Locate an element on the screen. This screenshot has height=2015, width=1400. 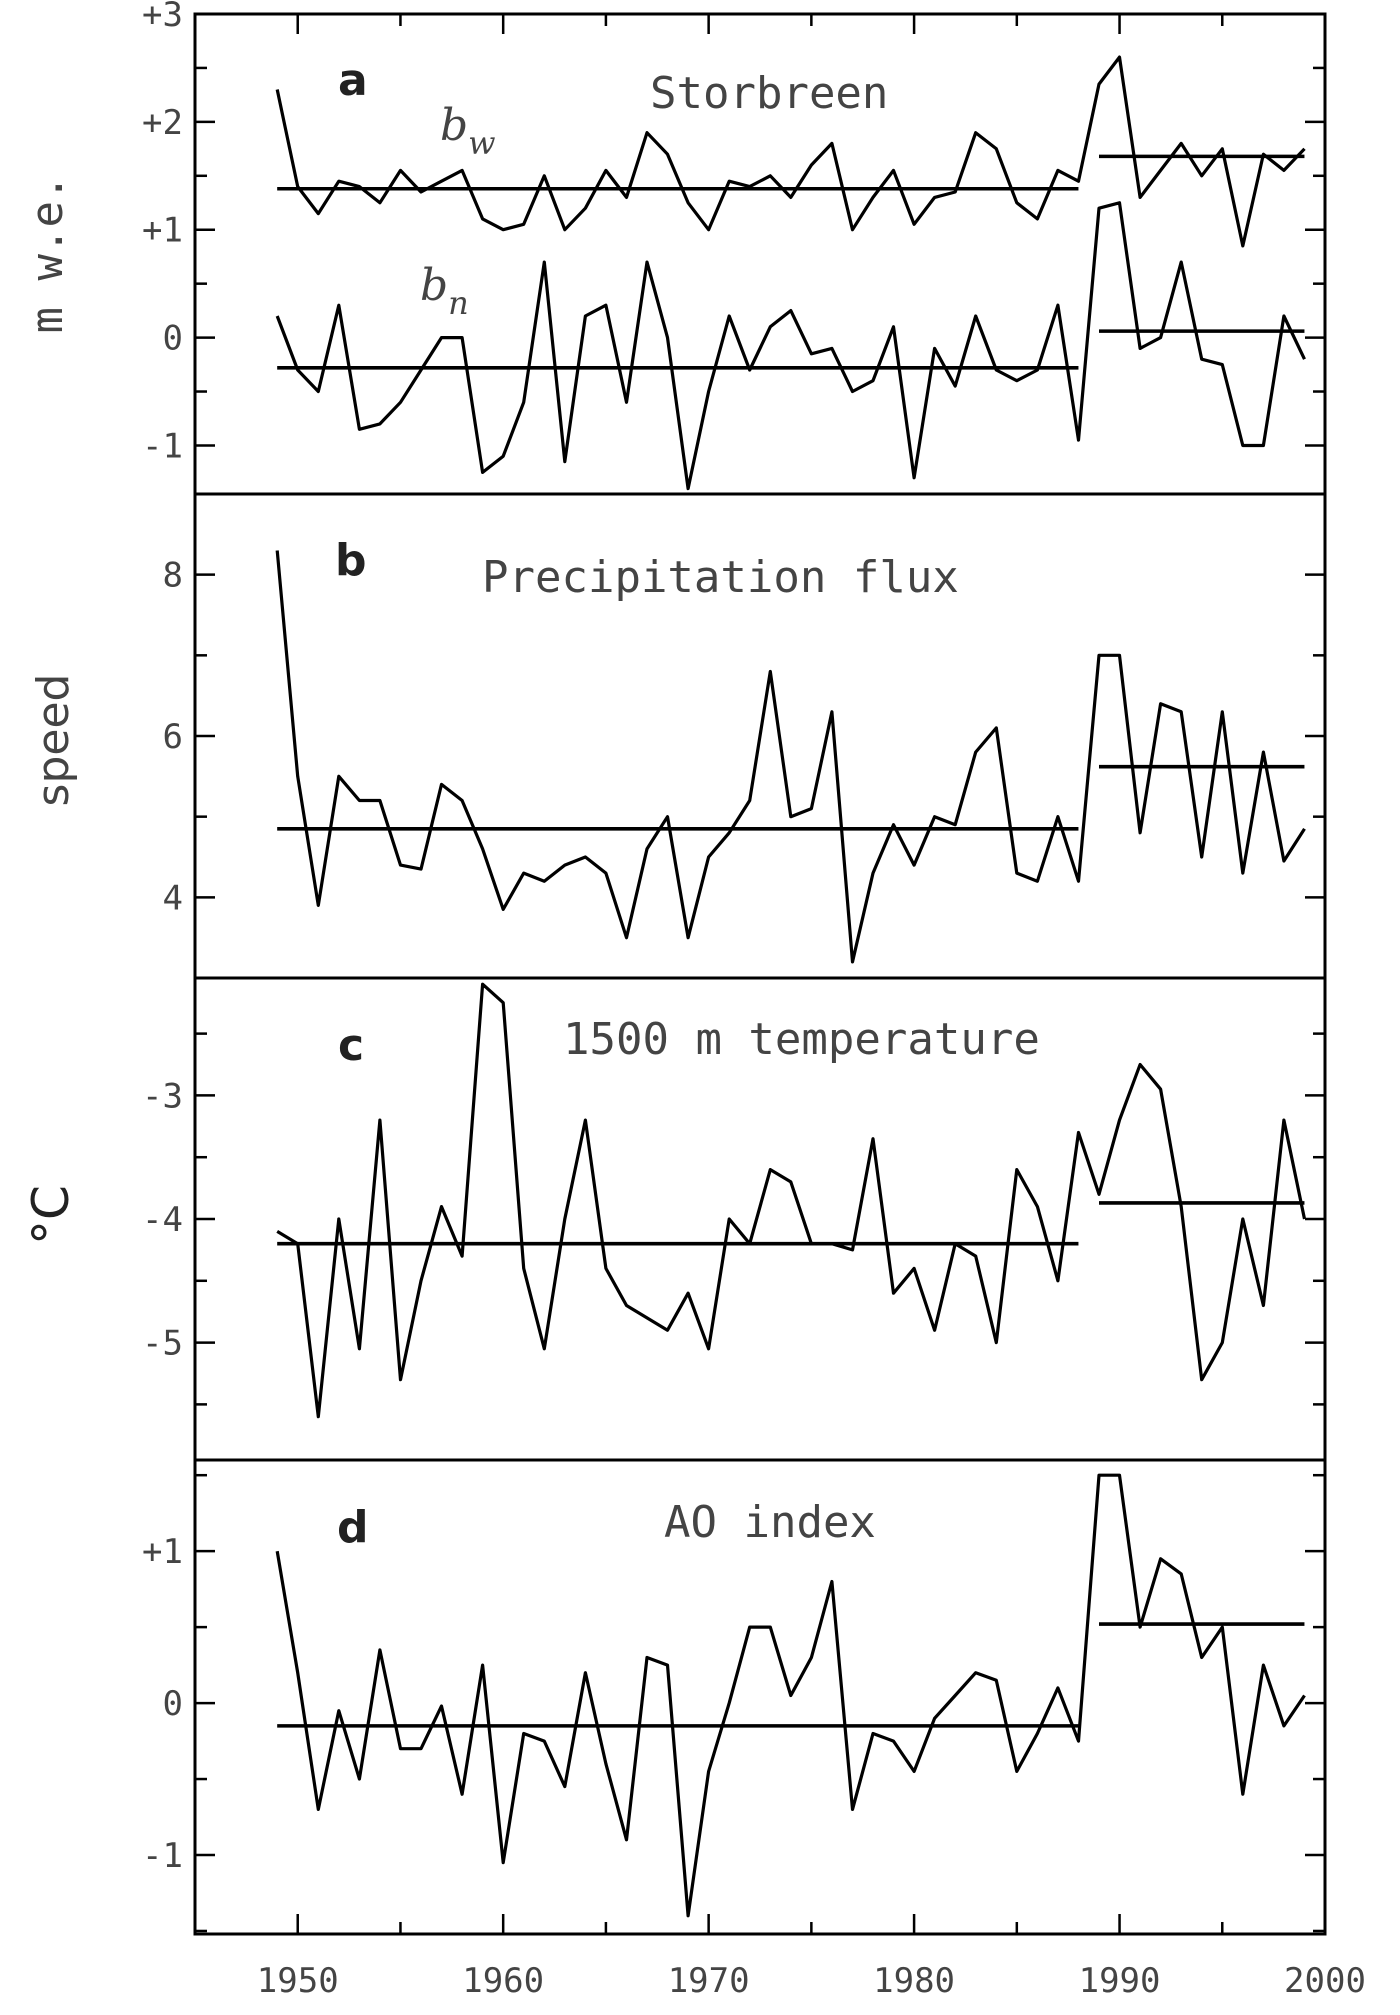
panel-b-title: Precipitation flux is located at coordinates (720, 577).